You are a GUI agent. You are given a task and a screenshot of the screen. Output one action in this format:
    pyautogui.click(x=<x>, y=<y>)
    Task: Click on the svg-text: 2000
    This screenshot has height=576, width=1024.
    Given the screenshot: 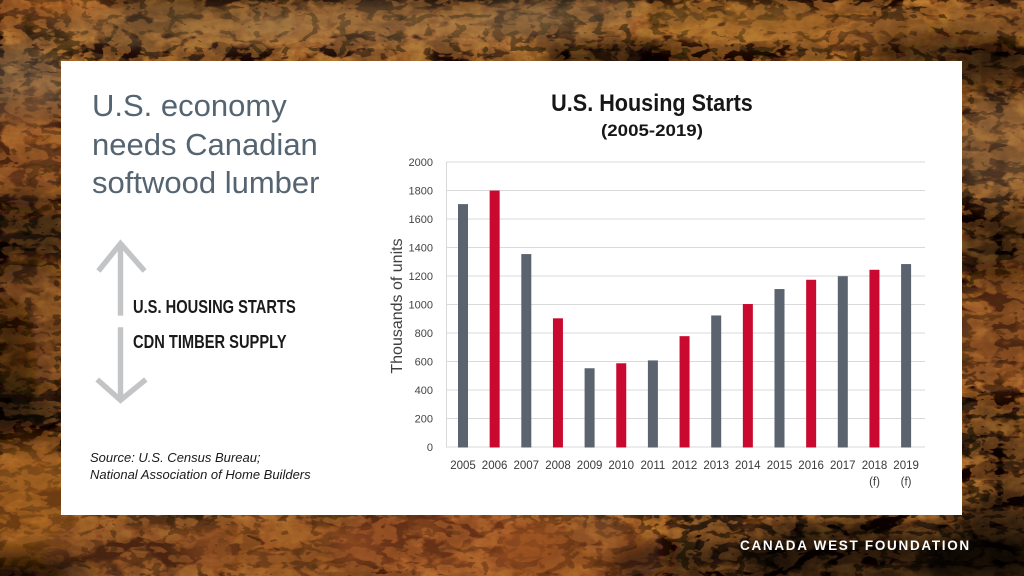 What is the action you would take?
    pyautogui.click(x=421, y=163)
    